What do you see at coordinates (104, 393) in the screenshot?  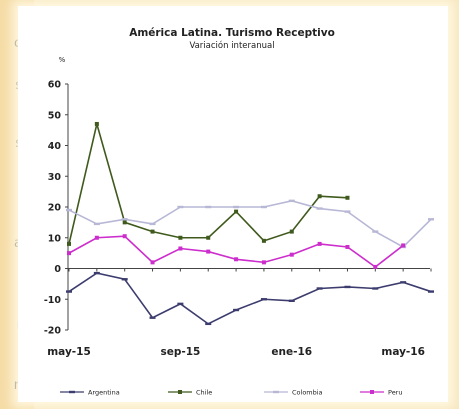 I see `legend-label-argentina: Argentina` at bounding box center [104, 393].